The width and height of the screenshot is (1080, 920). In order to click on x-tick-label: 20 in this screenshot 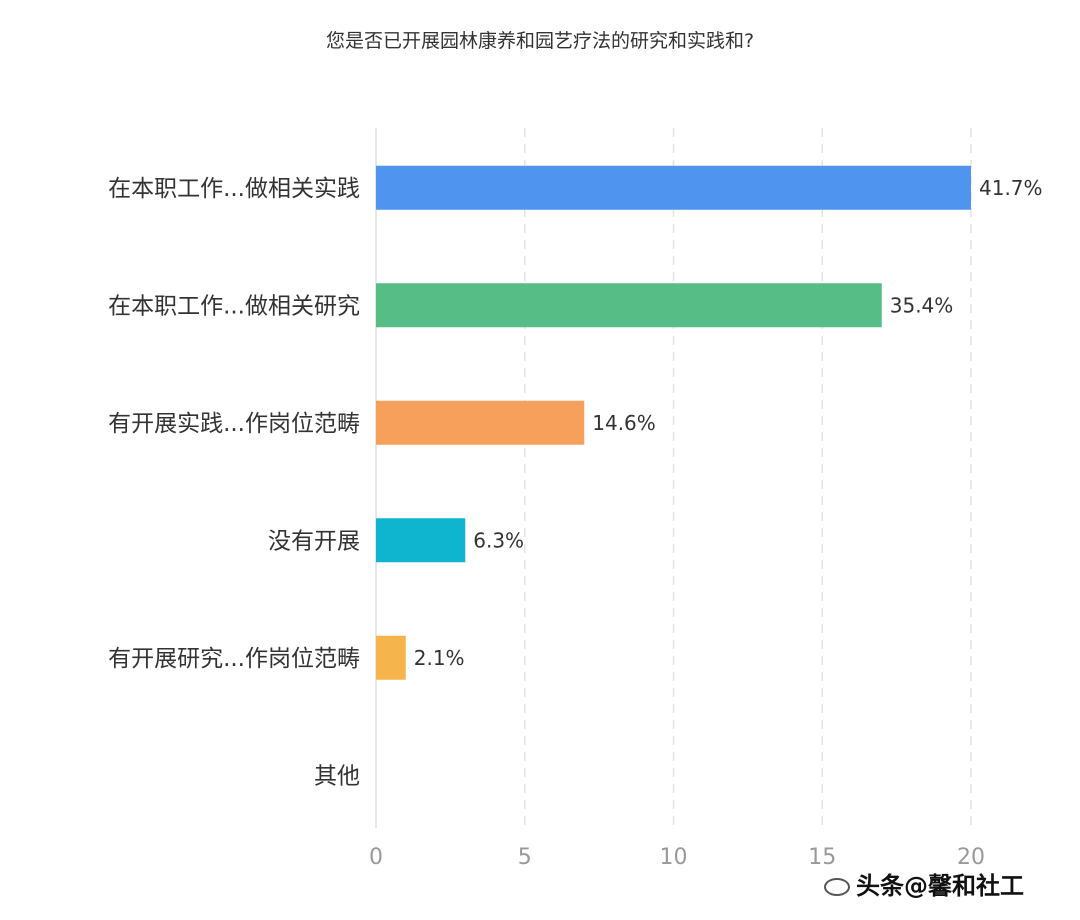, I will do `click(971, 857)`.